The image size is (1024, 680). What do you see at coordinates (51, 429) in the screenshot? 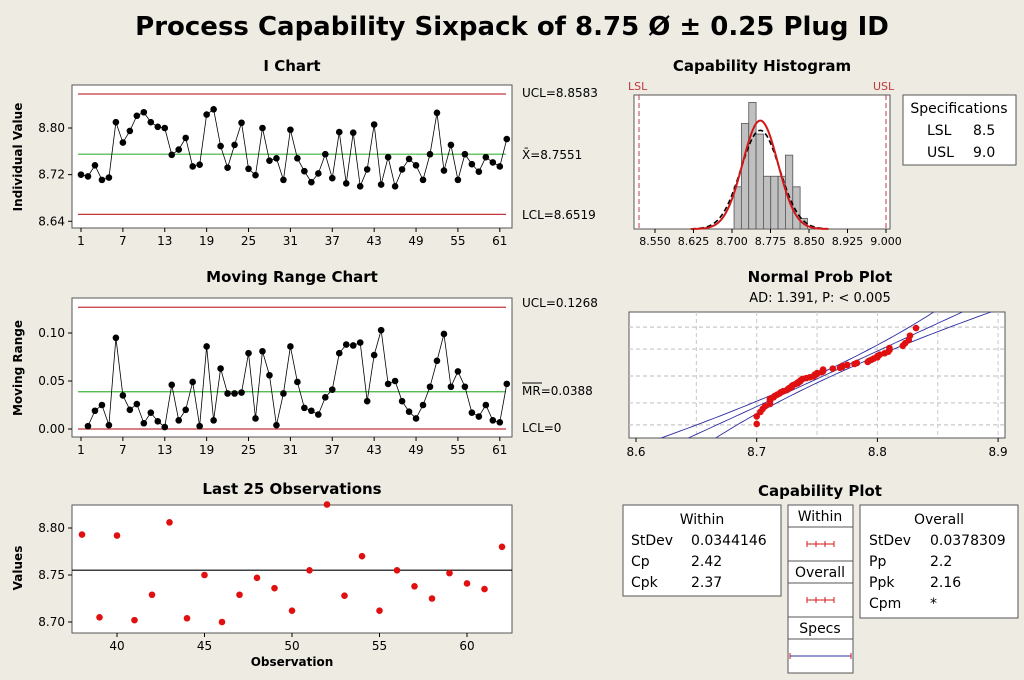
I see `y-tick-label: 0.00` at bounding box center [51, 429].